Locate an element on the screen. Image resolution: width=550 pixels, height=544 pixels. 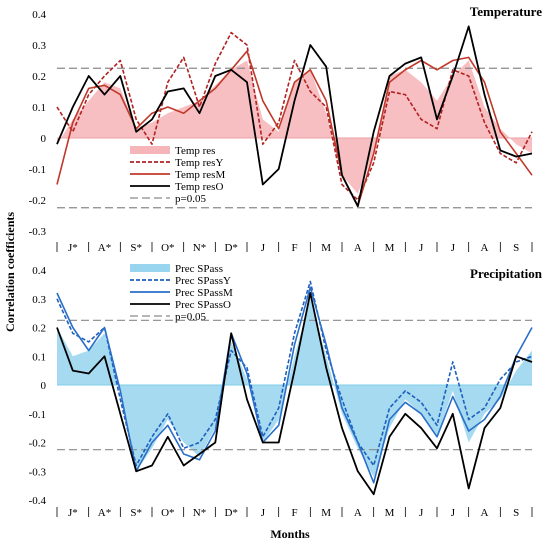
legend-label: Temp resO is located at coordinates (199, 187).